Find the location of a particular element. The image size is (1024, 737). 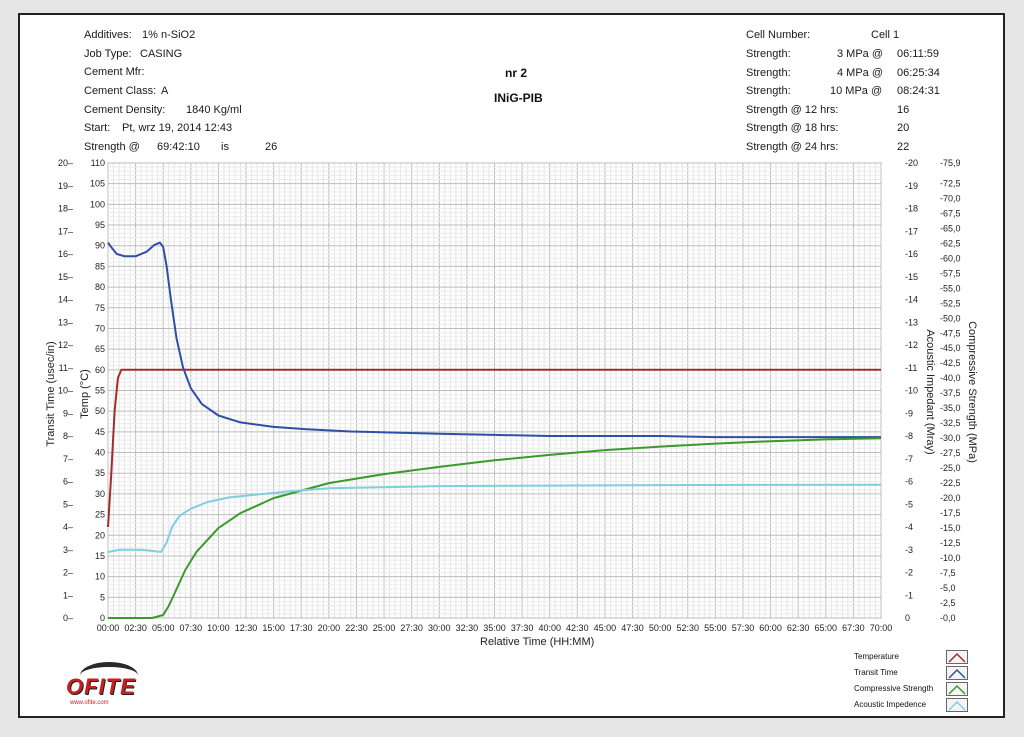

compressive-strength-tick-label: -42,5 is located at coordinates (950, 363).